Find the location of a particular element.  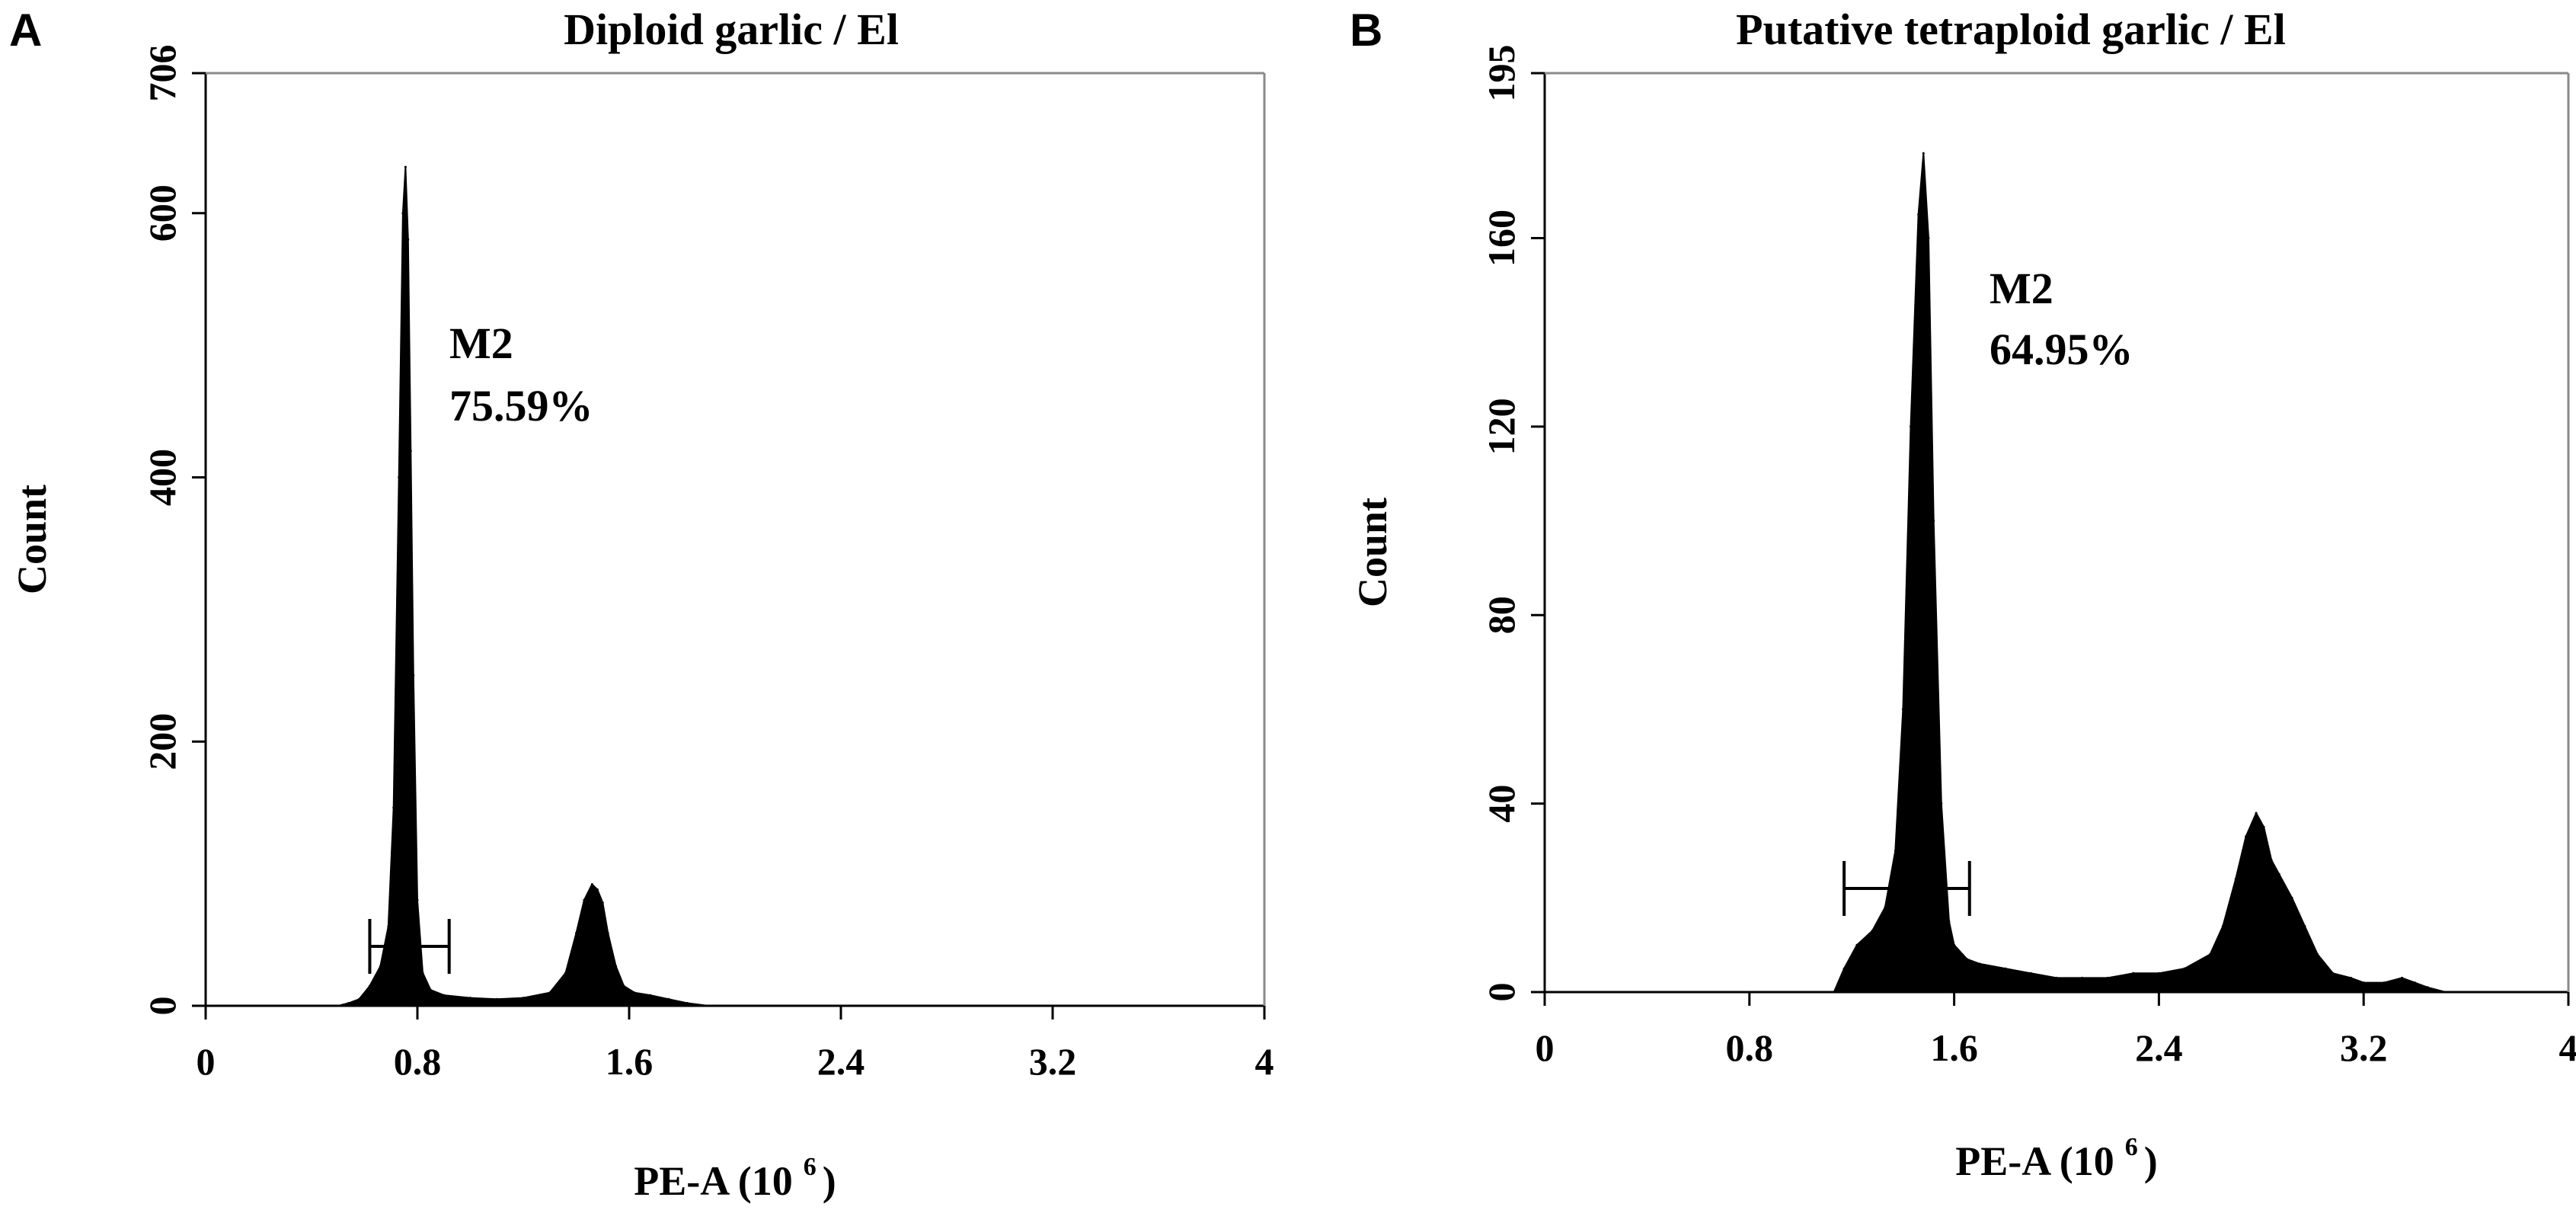

panel-a-x-tick-label: 1.6 is located at coordinates (630, 1061).